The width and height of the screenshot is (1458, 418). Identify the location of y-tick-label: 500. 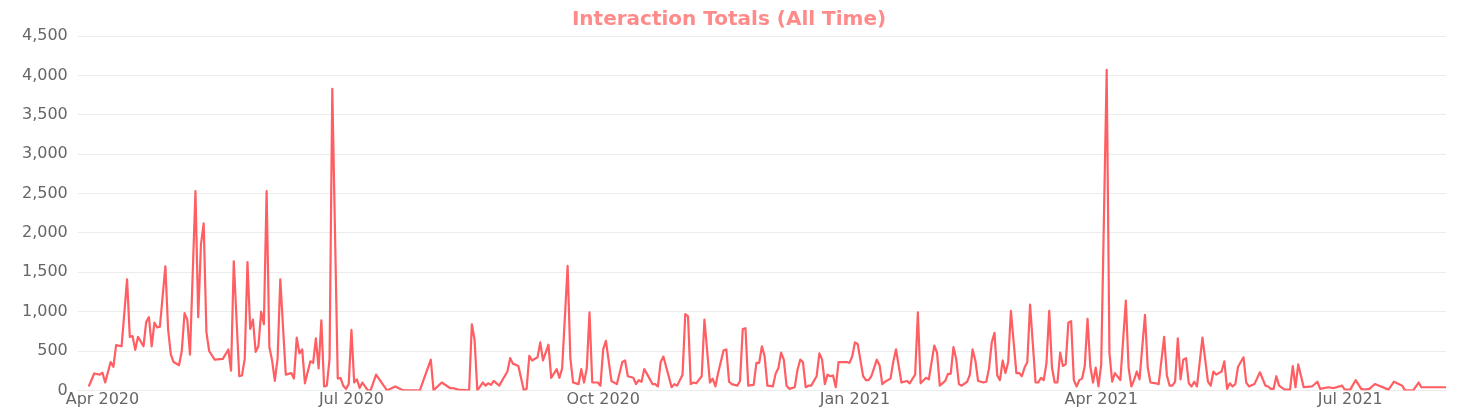
(52, 350).